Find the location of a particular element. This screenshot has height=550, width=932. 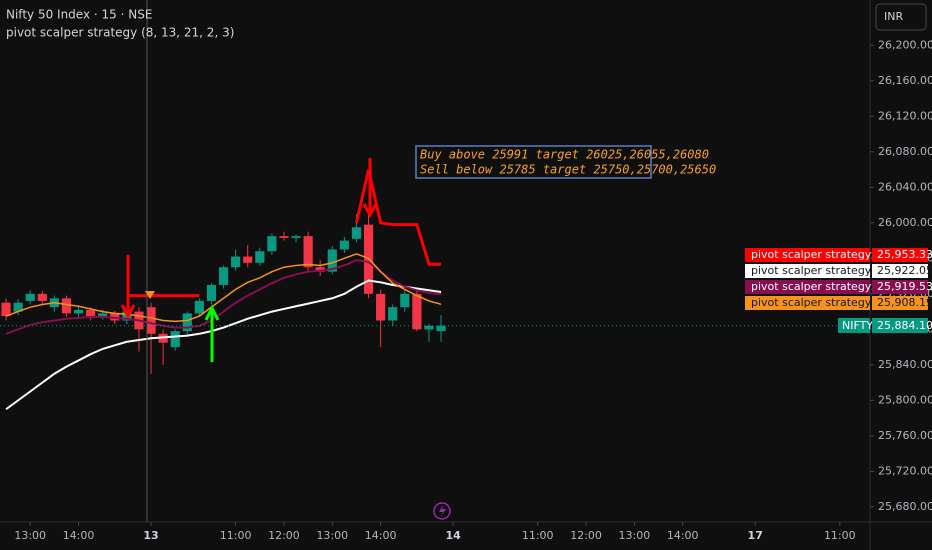

y-tick-label: 26,080.00 is located at coordinates (905, 151).